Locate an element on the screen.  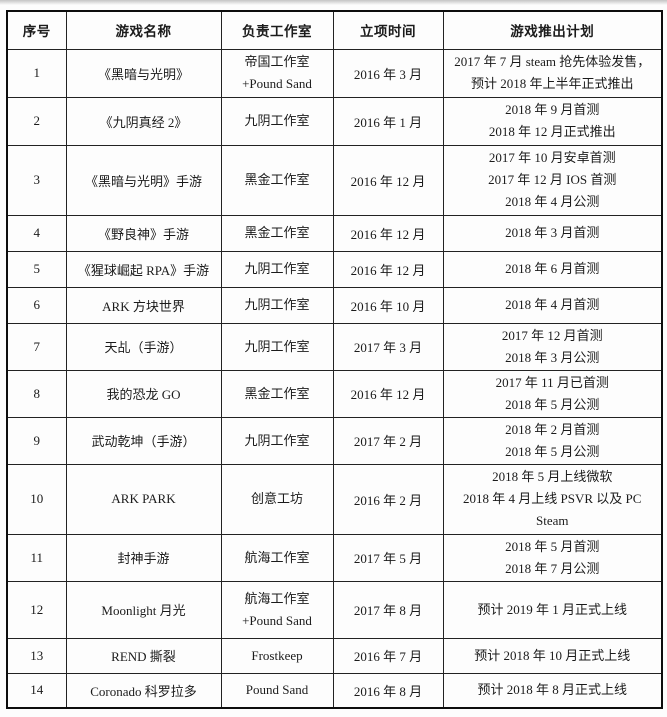
cell-line: 2018 年 4 月公测 is located at coordinates (552, 201).